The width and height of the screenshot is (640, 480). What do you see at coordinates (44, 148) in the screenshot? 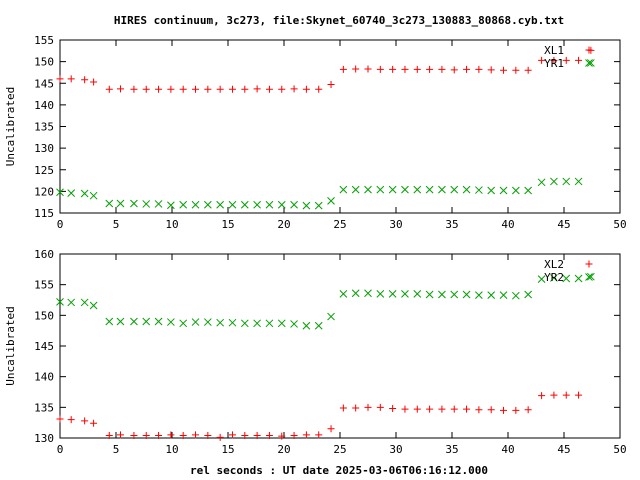
I see `y-tick-label: 130` at bounding box center [44, 148].